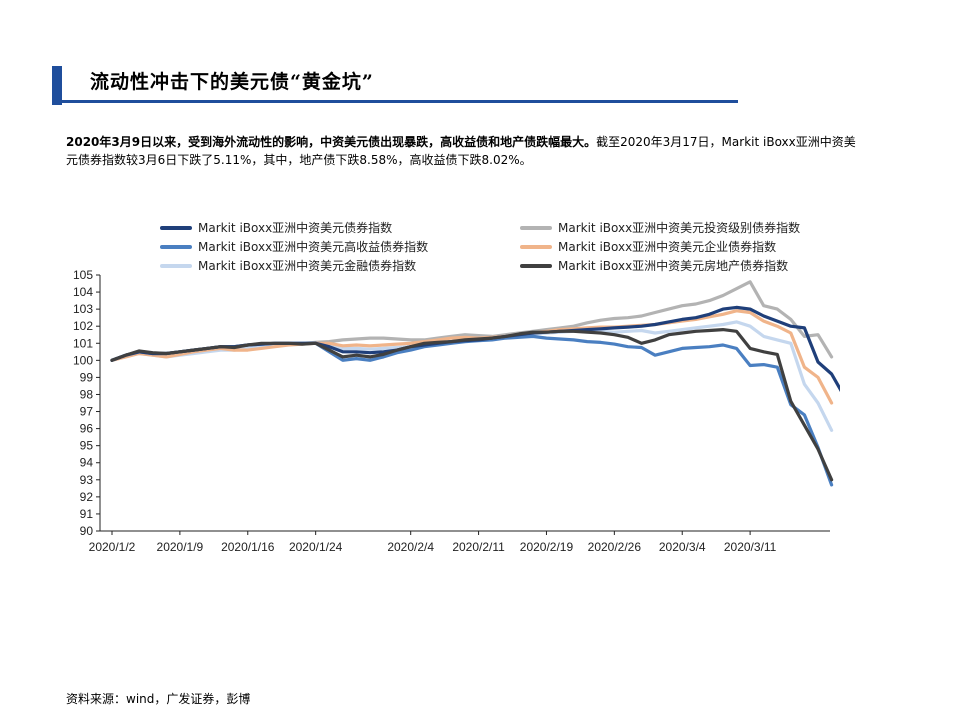 This screenshot has height=720, width=960. What do you see at coordinates (313, 246) in the screenshot?
I see `legend-label: Markit iBoxx亚洲中资美元高收益债券指数` at bounding box center [313, 246].